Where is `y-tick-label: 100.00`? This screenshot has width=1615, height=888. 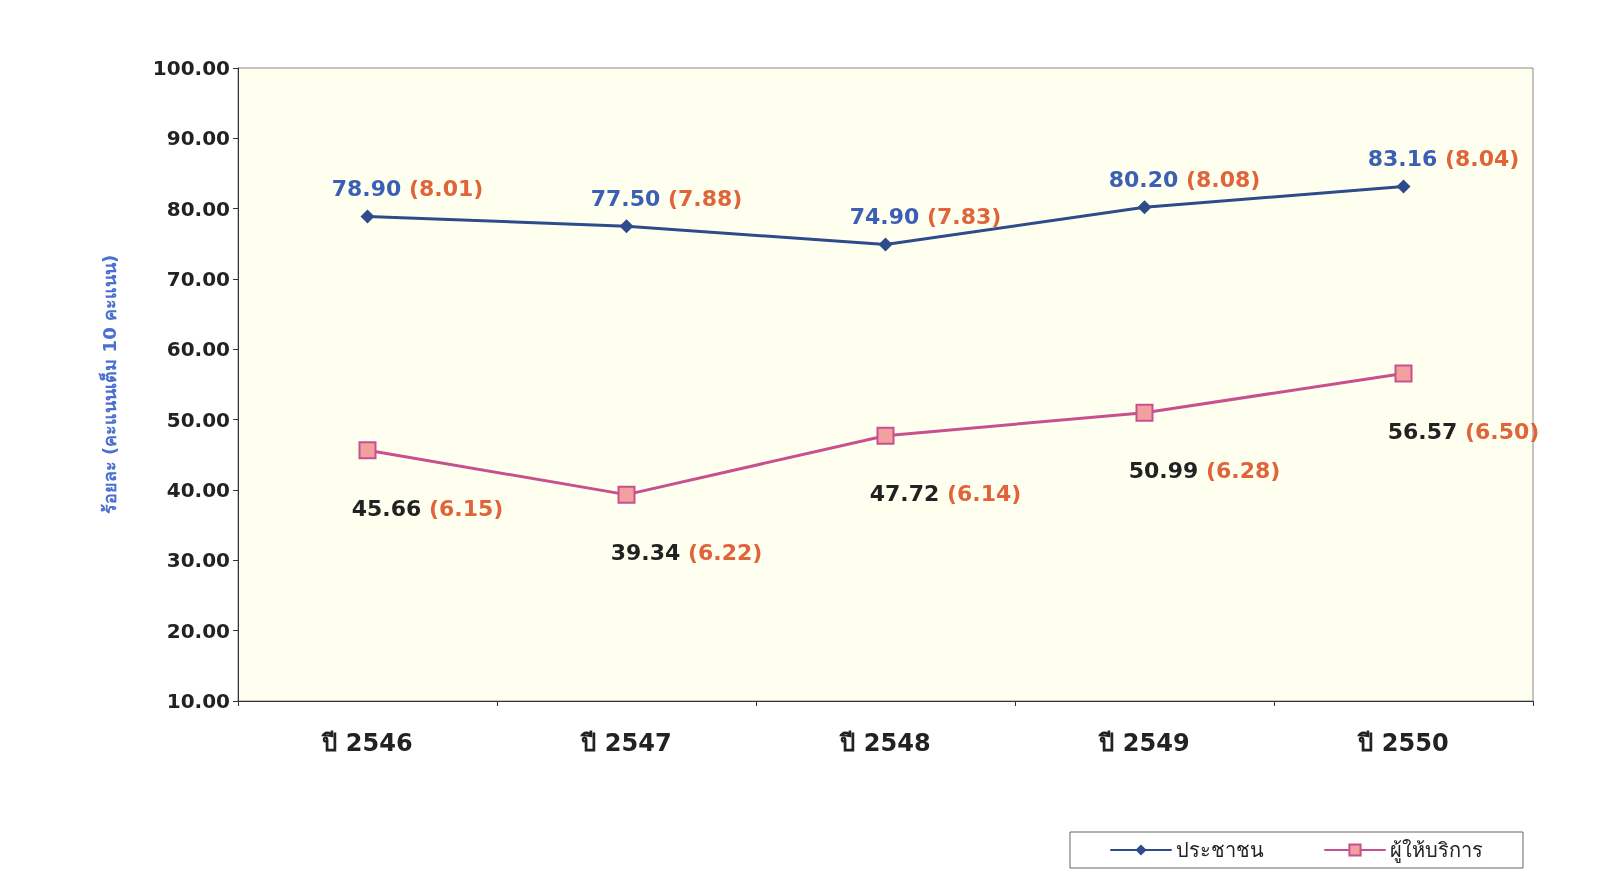
y-tick-label: 100.00 is located at coordinates (191, 68).